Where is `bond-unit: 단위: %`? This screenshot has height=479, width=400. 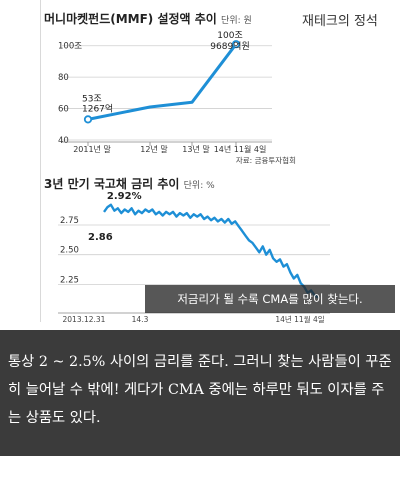 bond-unit: 단위: % is located at coordinates (199, 186).